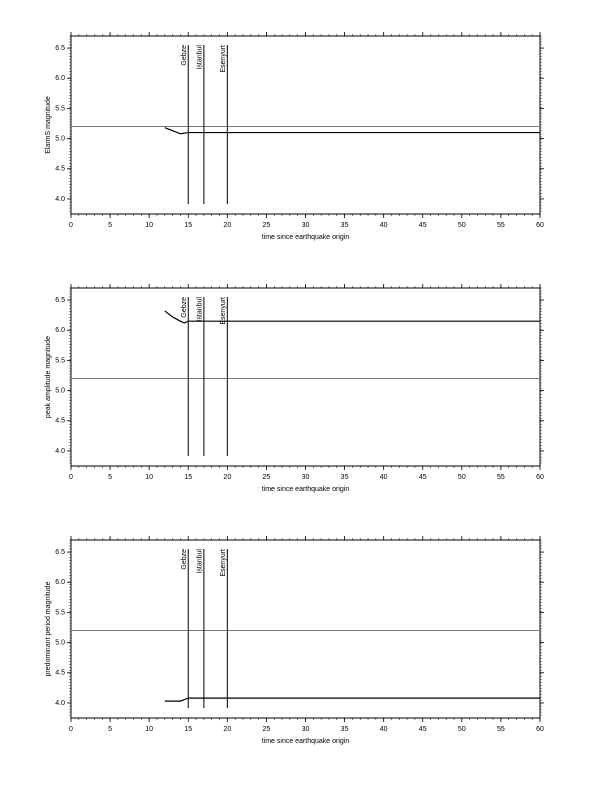  What do you see at coordinates (48, 377) in the screenshot?
I see `y-axis-label: peak amplitude magnitude` at bounding box center [48, 377].